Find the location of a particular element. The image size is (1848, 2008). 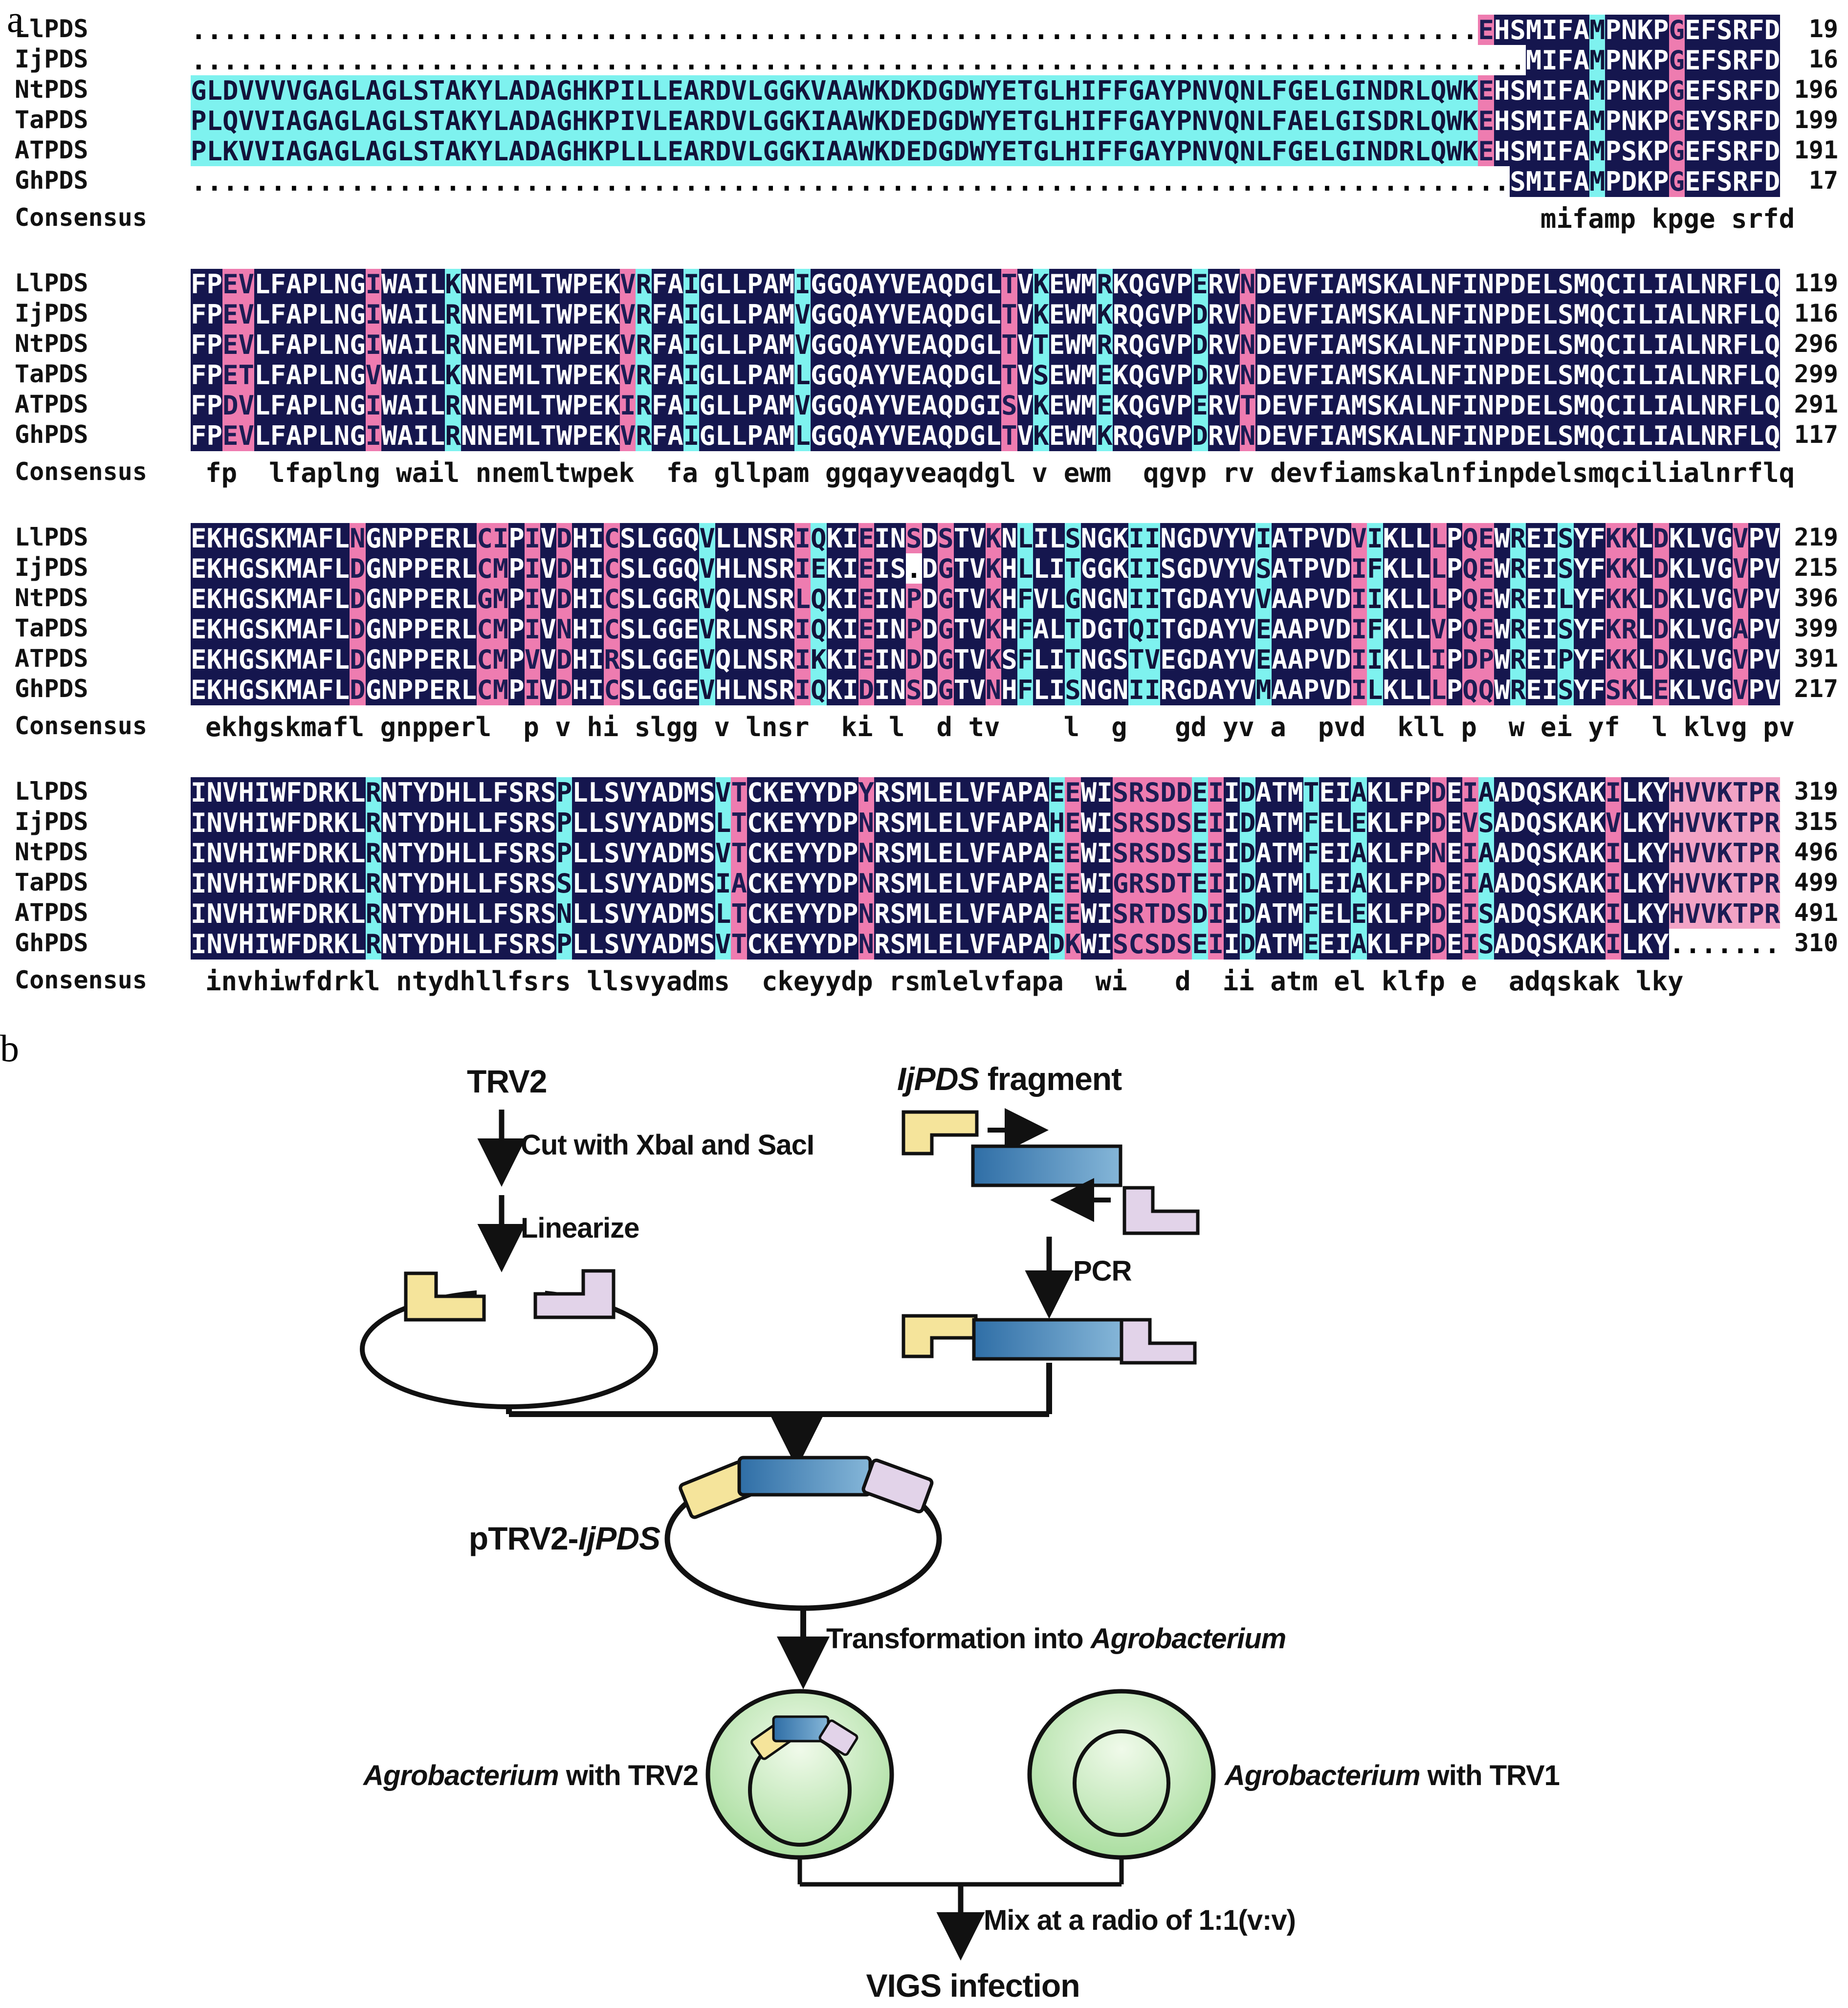

residue-run: GLLPAM is located at coordinates (747, 284).